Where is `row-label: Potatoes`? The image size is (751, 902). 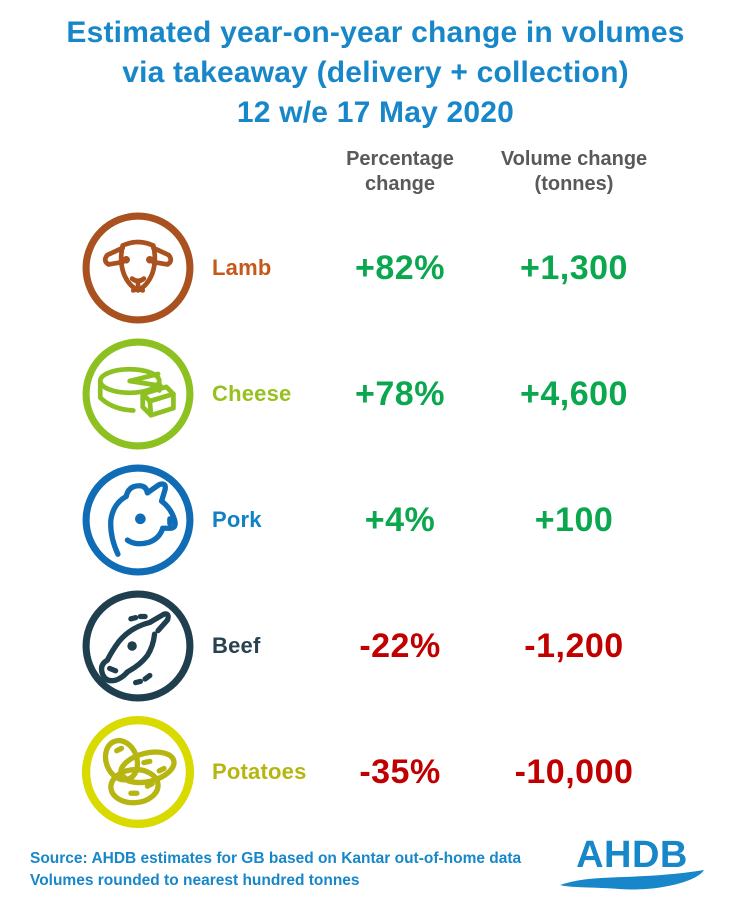 row-label: Potatoes is located at coordinates (259, 771).